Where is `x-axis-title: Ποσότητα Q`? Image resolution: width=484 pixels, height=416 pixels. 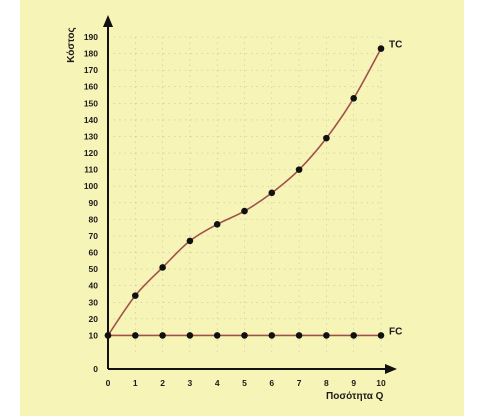
x-axis-title: Ποσότητα Q is located at coordinates (355, 396).